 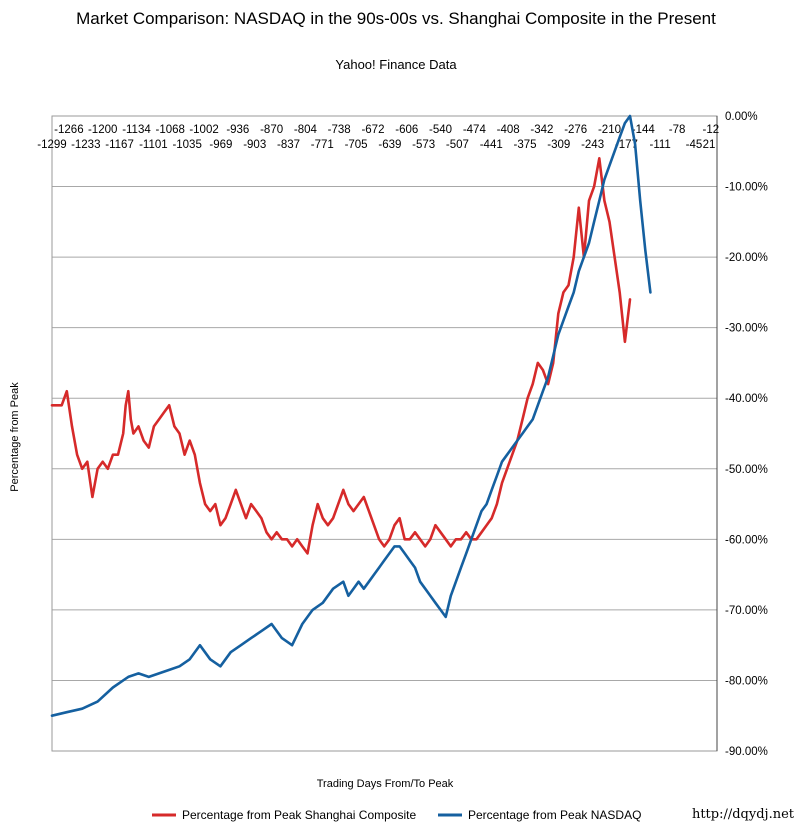 I want to click on x-tick-label-top: -936, so click(x=237, y=130).